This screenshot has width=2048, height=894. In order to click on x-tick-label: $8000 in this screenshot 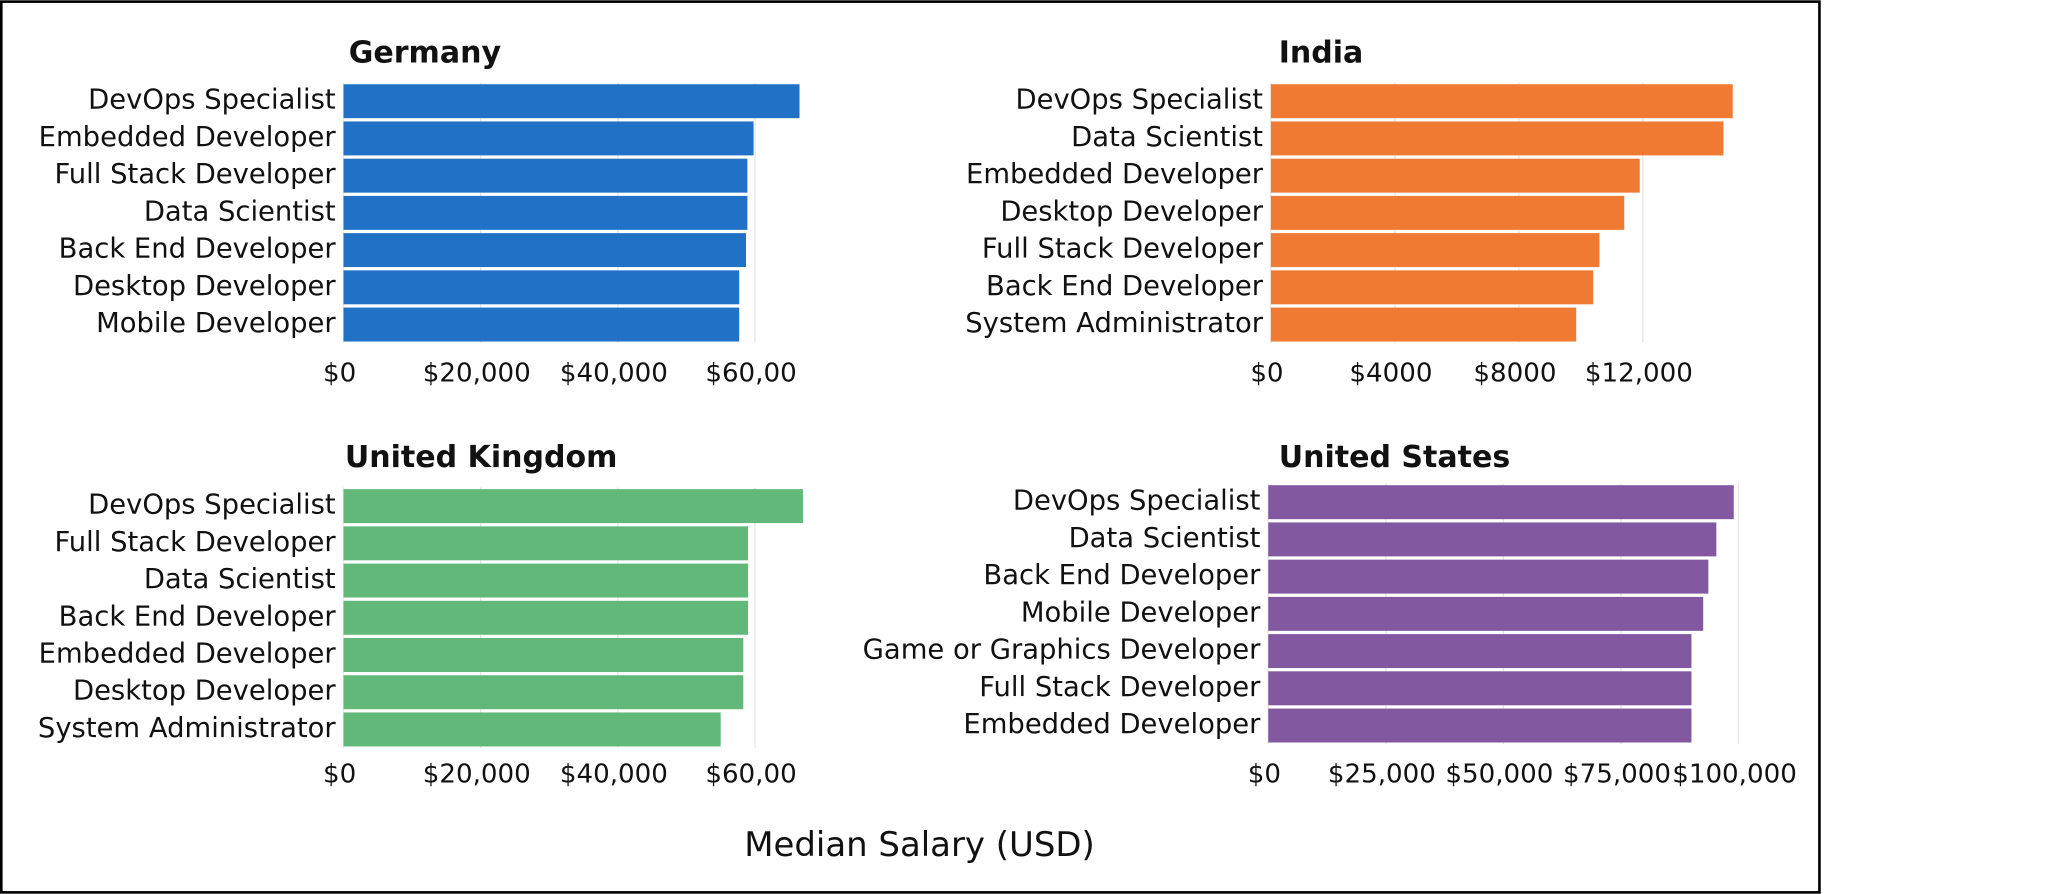, I will do `click(1514, 373)`.